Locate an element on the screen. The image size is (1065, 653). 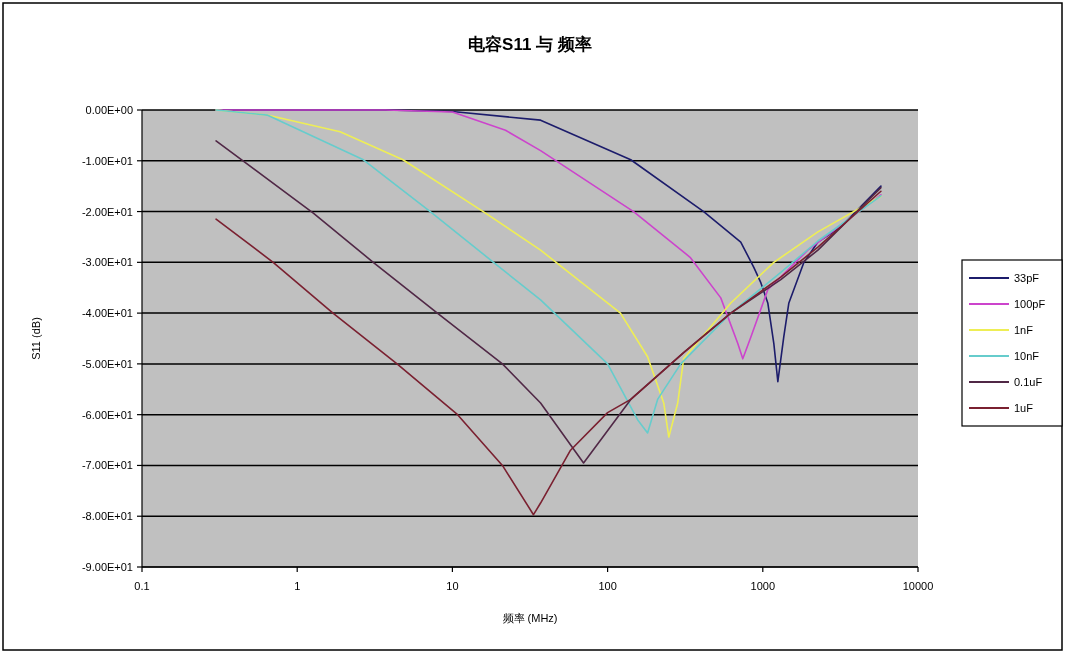
x-axis-title: 频率 (MHz) is located at coordinates (530, 618).